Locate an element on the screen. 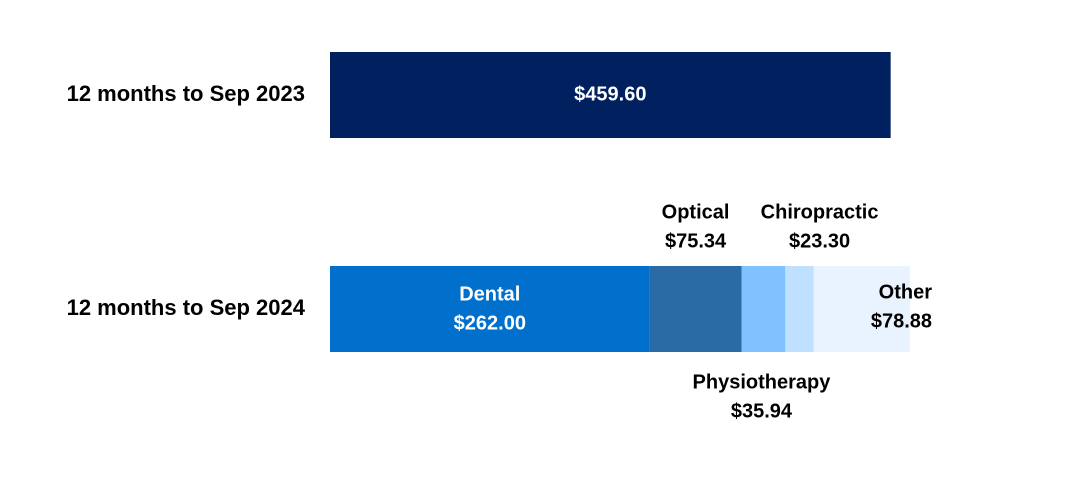 The height and width of the screenshot is (482, 1084). category-label: 12 months to Sep 2023 is located at coordinates (186, 93).